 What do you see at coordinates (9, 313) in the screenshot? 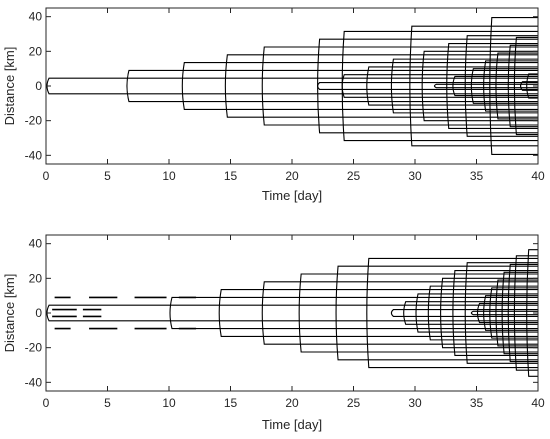
I see `bottom-y-axis-label: Distance [km]` at bounding box center [9, 313].